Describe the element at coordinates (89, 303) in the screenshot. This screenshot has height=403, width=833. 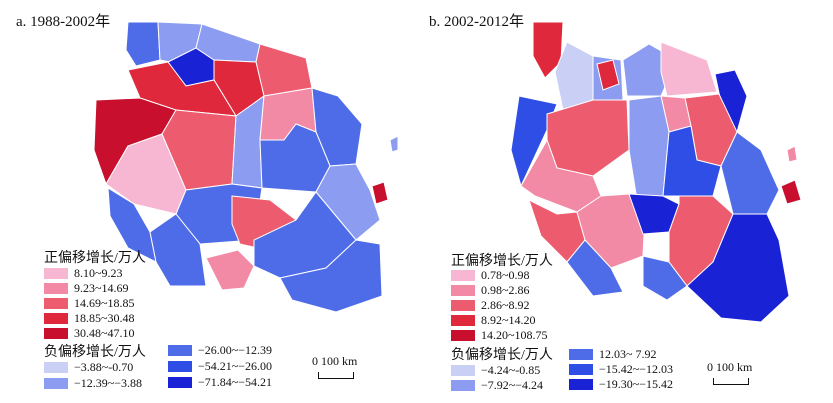
I see `legend-a-pos-2: 14.69~18.85` at that location.